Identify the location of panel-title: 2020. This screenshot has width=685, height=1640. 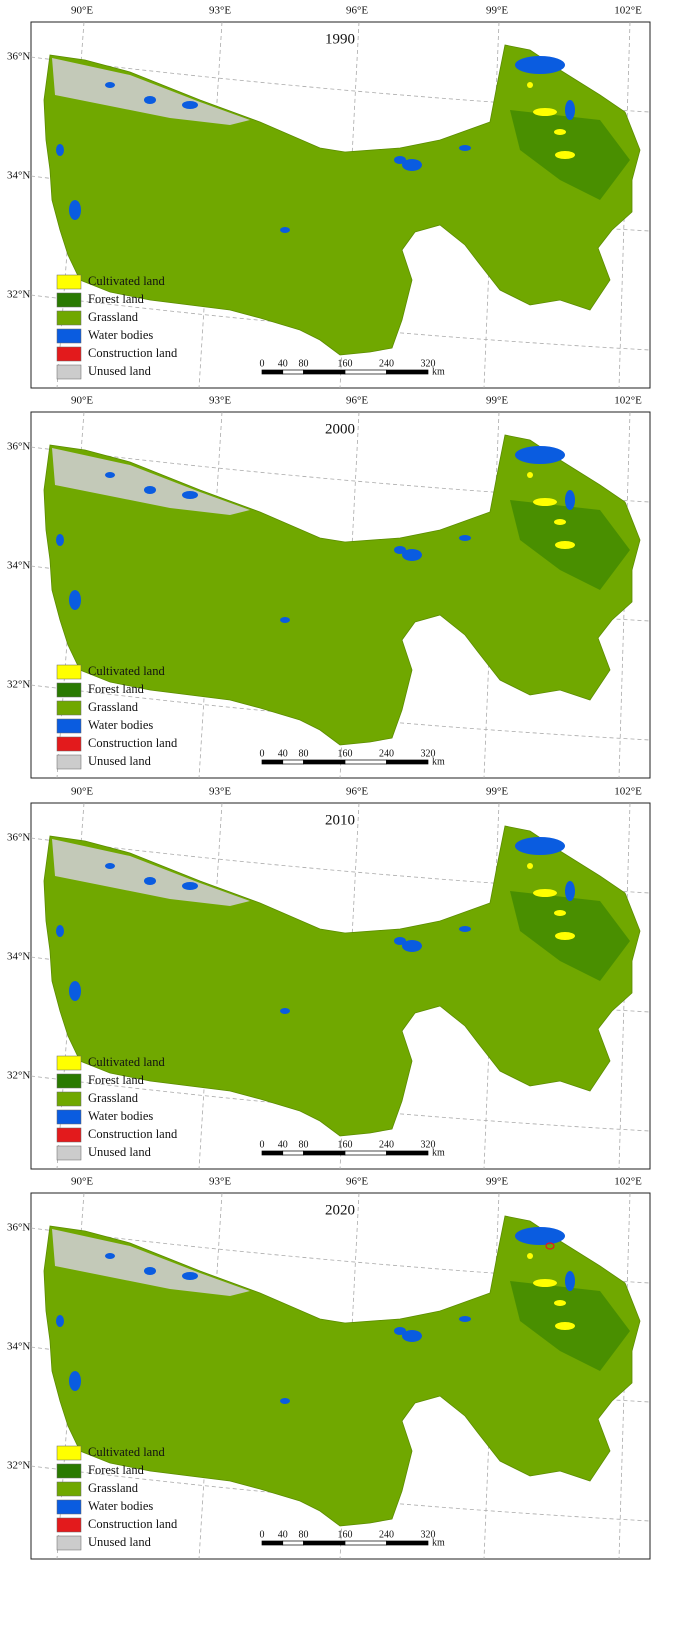
(340, 1210).